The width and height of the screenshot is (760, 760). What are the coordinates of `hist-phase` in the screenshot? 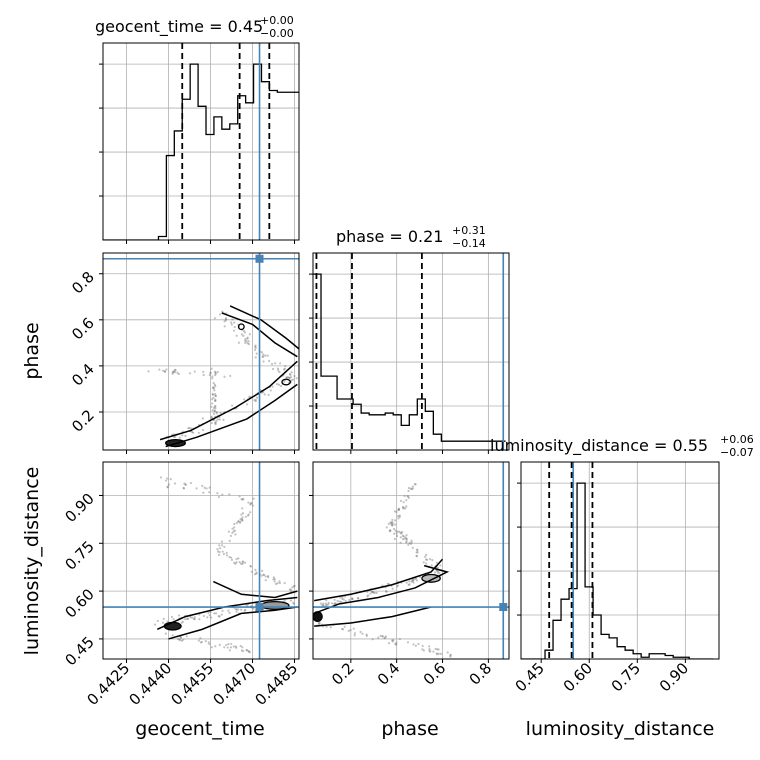 It's located at (409, 351).